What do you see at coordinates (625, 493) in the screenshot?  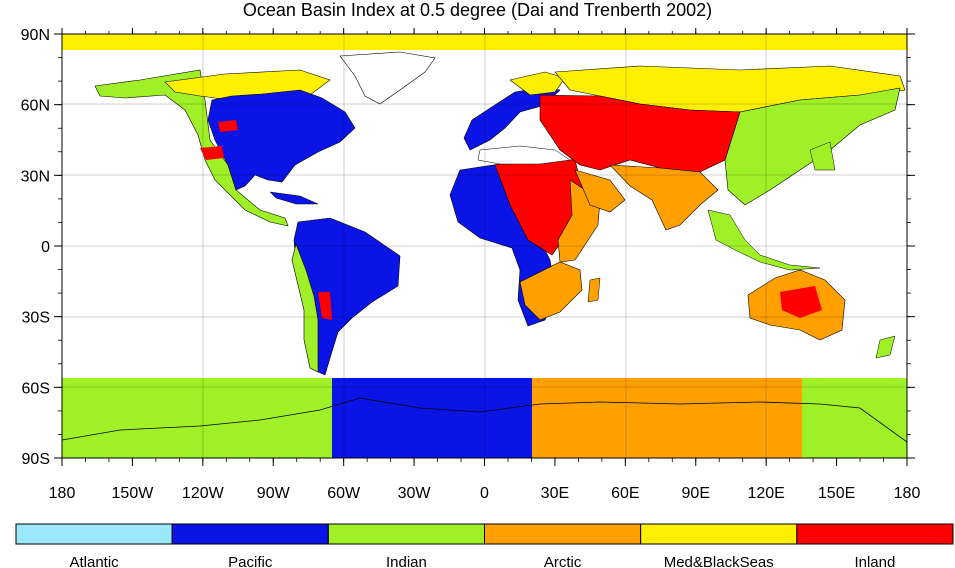 I see `lon-label: 60E` at bounding box center [625, 493].